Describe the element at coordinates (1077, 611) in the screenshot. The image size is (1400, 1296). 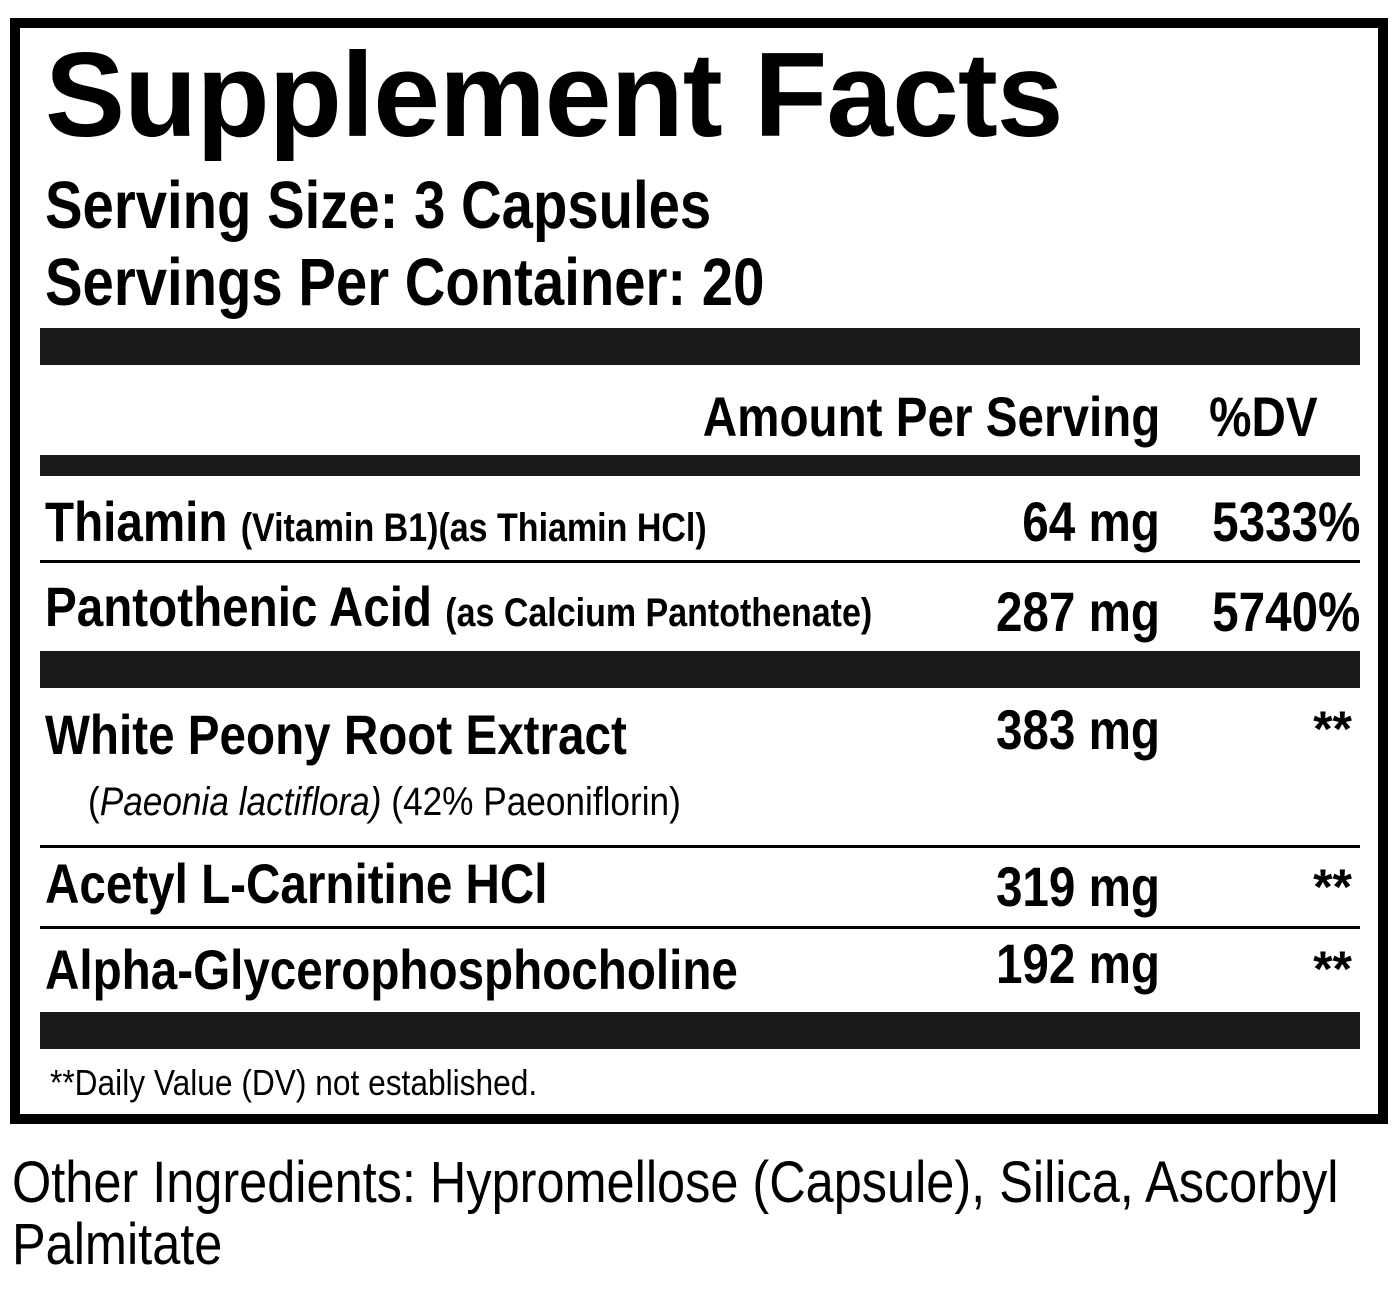
I see `amount: 287 mg` at that location.